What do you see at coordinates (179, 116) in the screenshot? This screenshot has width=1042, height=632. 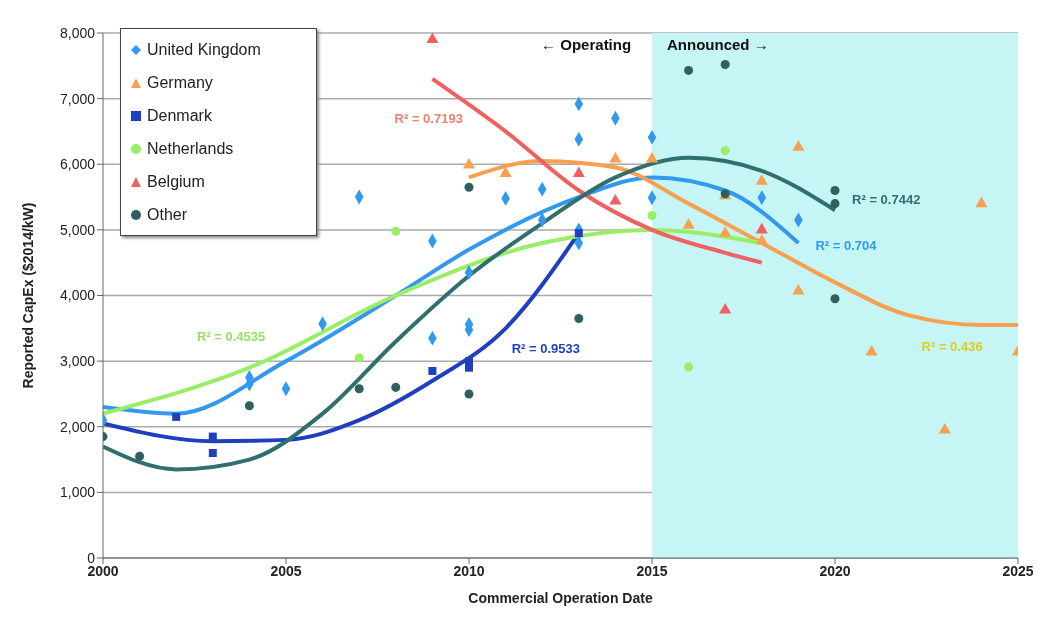 I see `legend-label: Denmark` at bounding box center [179, 116].